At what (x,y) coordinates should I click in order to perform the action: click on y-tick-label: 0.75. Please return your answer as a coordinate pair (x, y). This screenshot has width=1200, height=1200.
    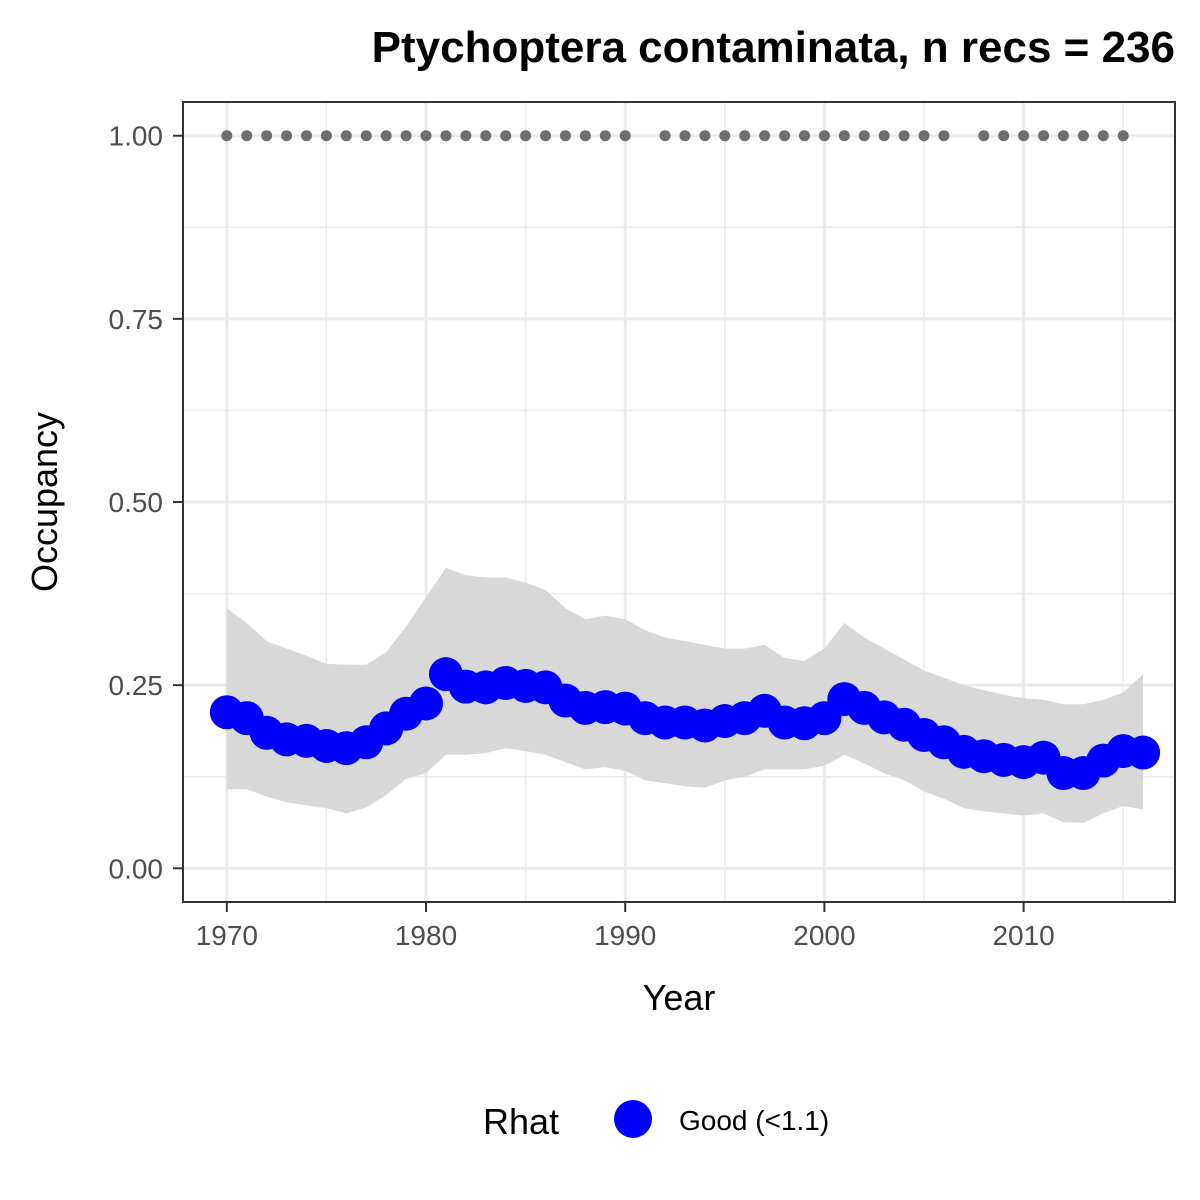
    Looking at the image, I should click on (136, 319).